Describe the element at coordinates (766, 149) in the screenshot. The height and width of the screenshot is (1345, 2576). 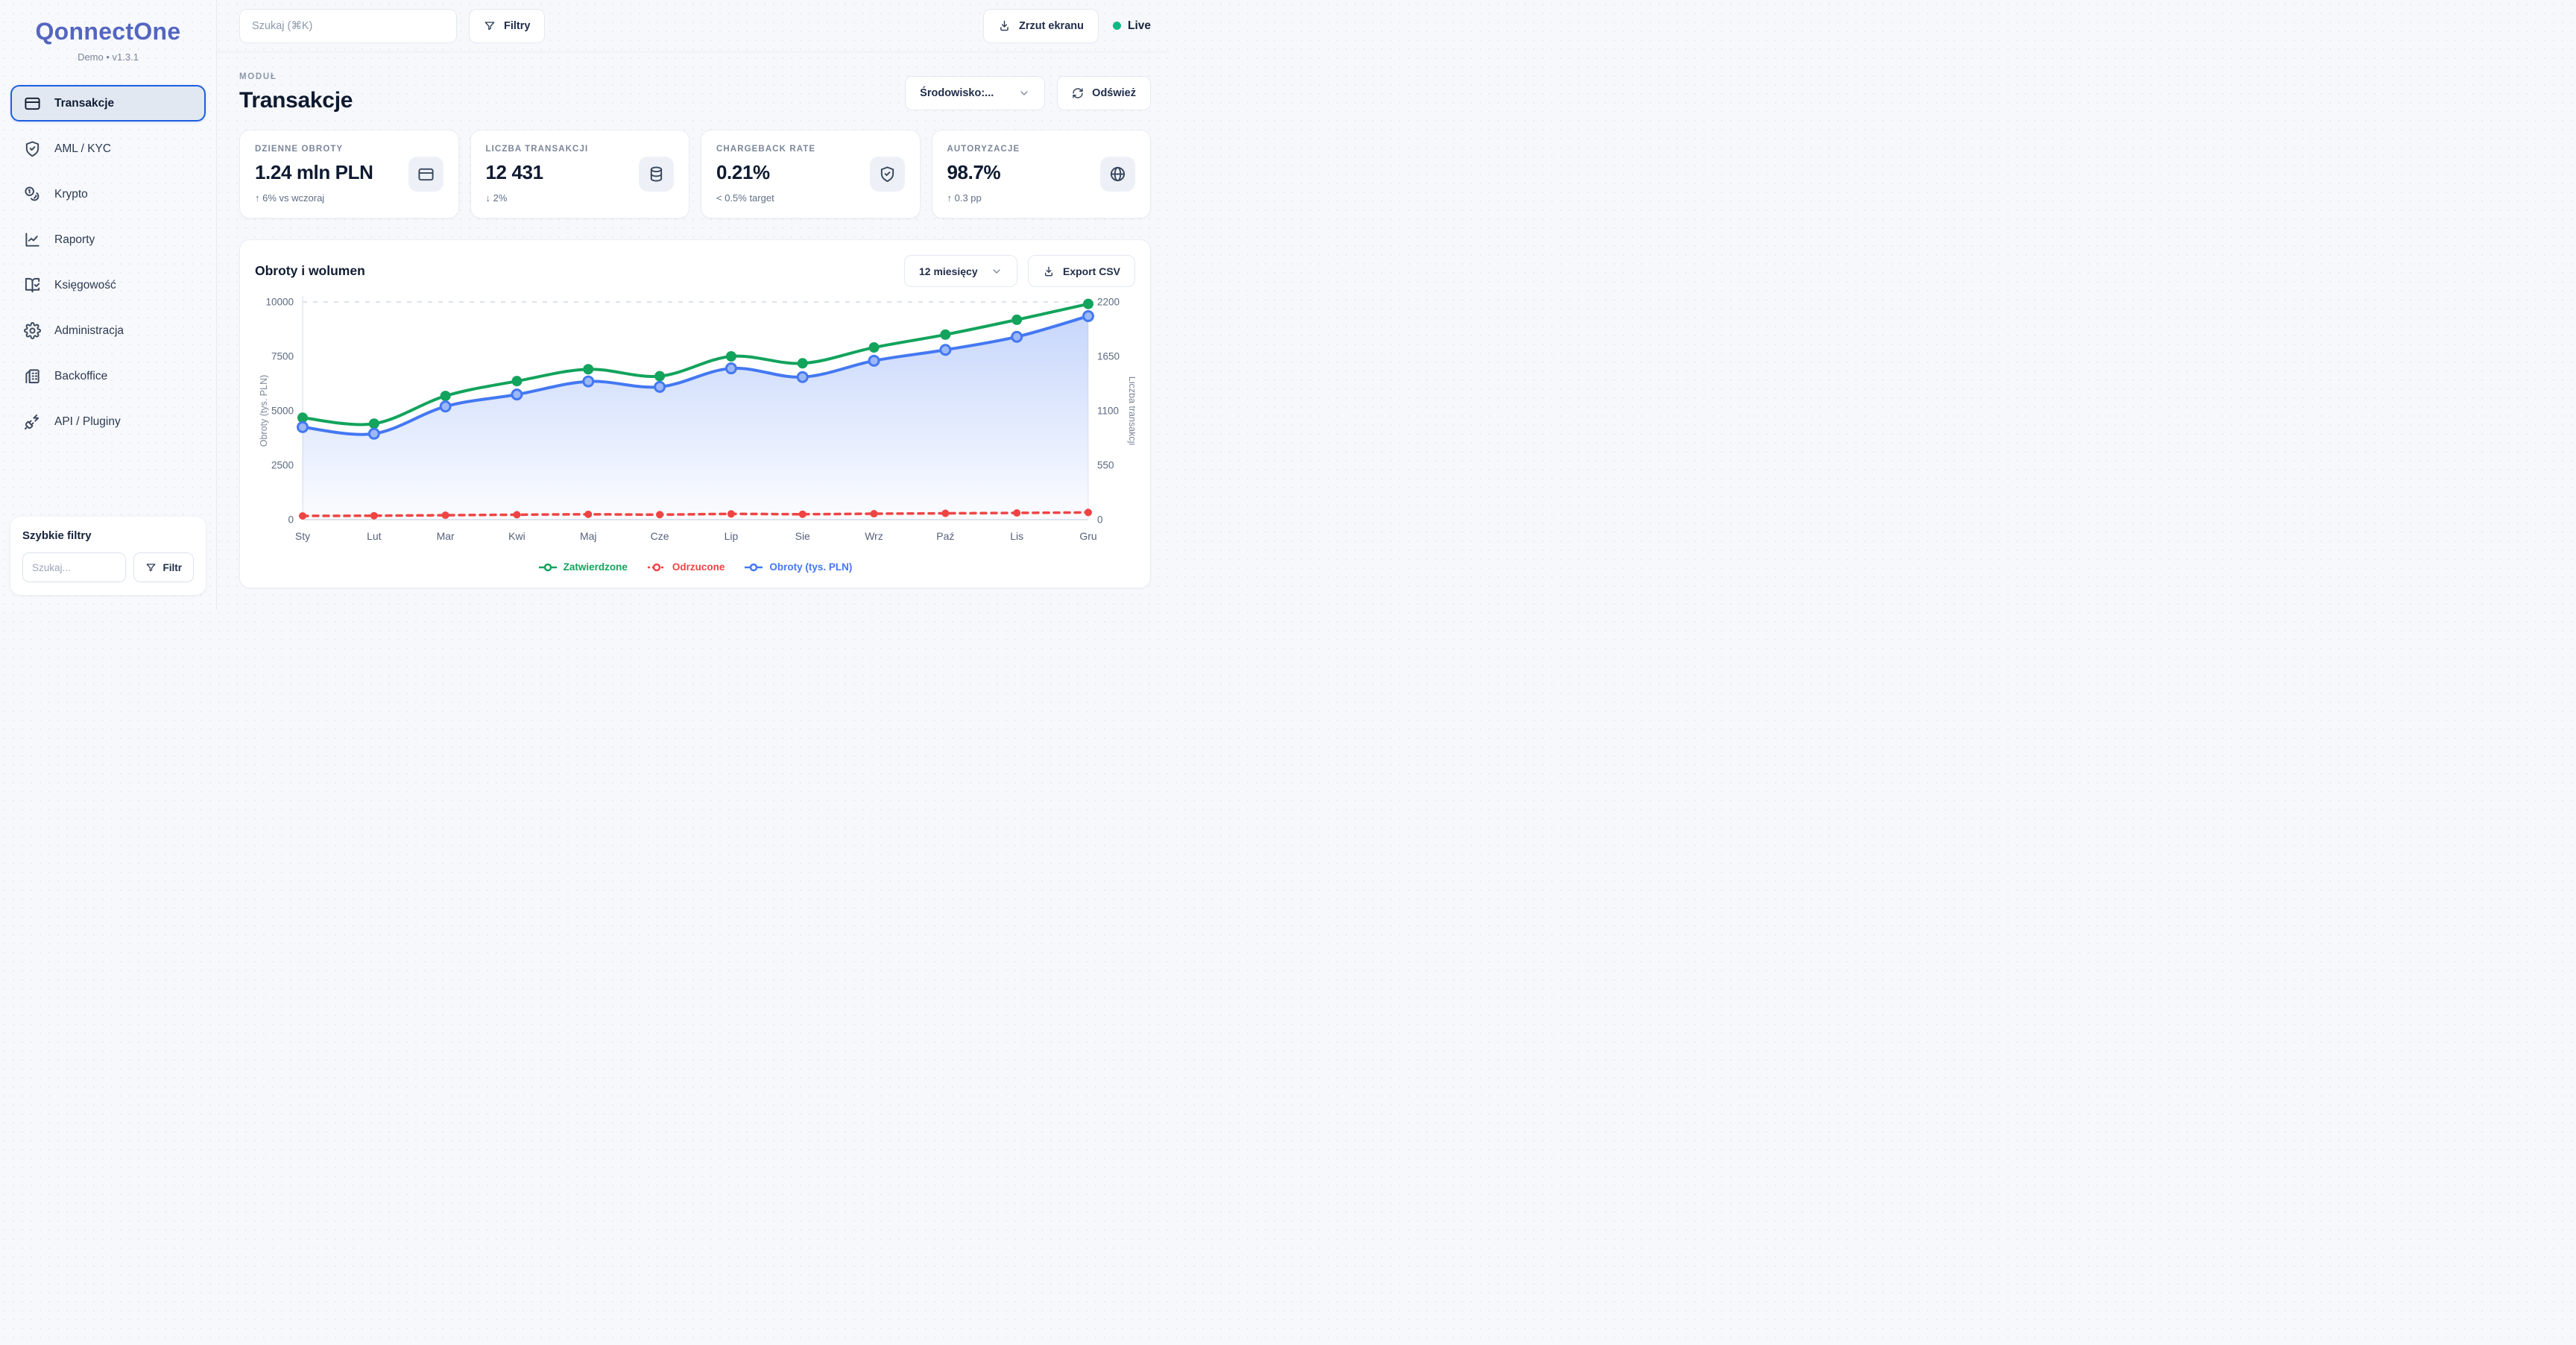
I see `kpi-metric-label: CHARGEBACK RATE` at that location.